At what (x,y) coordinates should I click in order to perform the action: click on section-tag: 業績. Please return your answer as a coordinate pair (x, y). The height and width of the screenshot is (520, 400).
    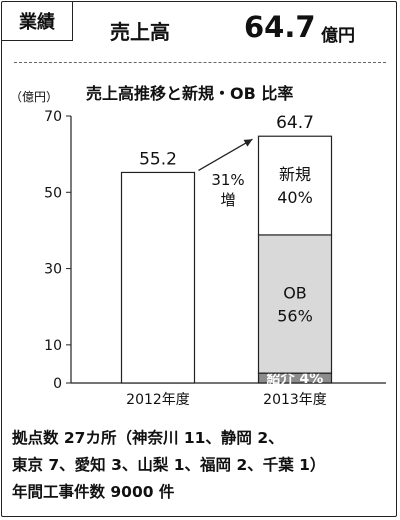
    Looking at the image, I should click on (37, 21).